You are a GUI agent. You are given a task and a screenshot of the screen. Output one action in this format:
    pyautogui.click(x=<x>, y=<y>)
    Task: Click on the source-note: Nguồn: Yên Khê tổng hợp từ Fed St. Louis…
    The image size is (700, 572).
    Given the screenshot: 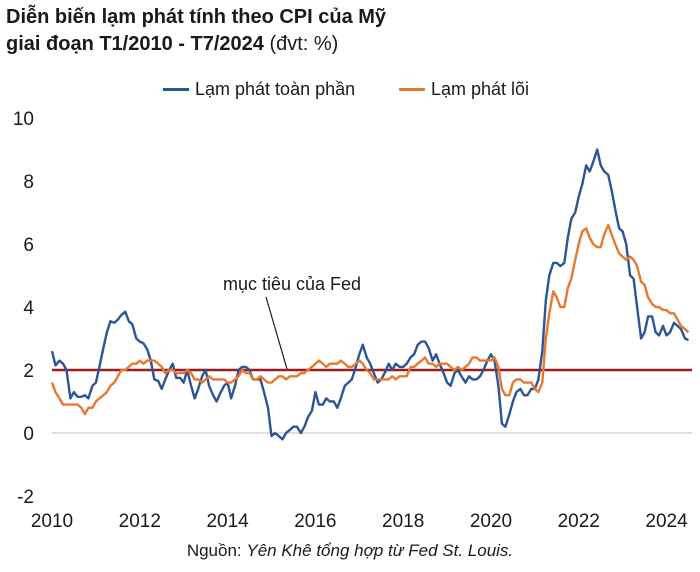 What is the action you would take?
    pyautogui.click(x=350, y=551)
    